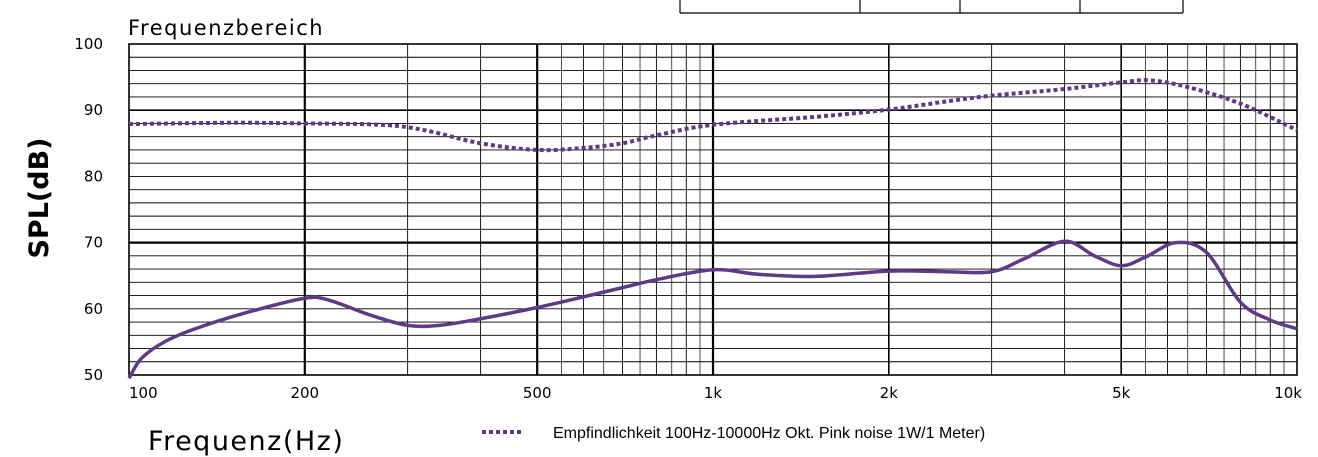 The width and height of the screenshot is (1318, 457). Describe the element at coordinates (93, 176) in the screenshot. I see `y-tick-label: 80` at that location.